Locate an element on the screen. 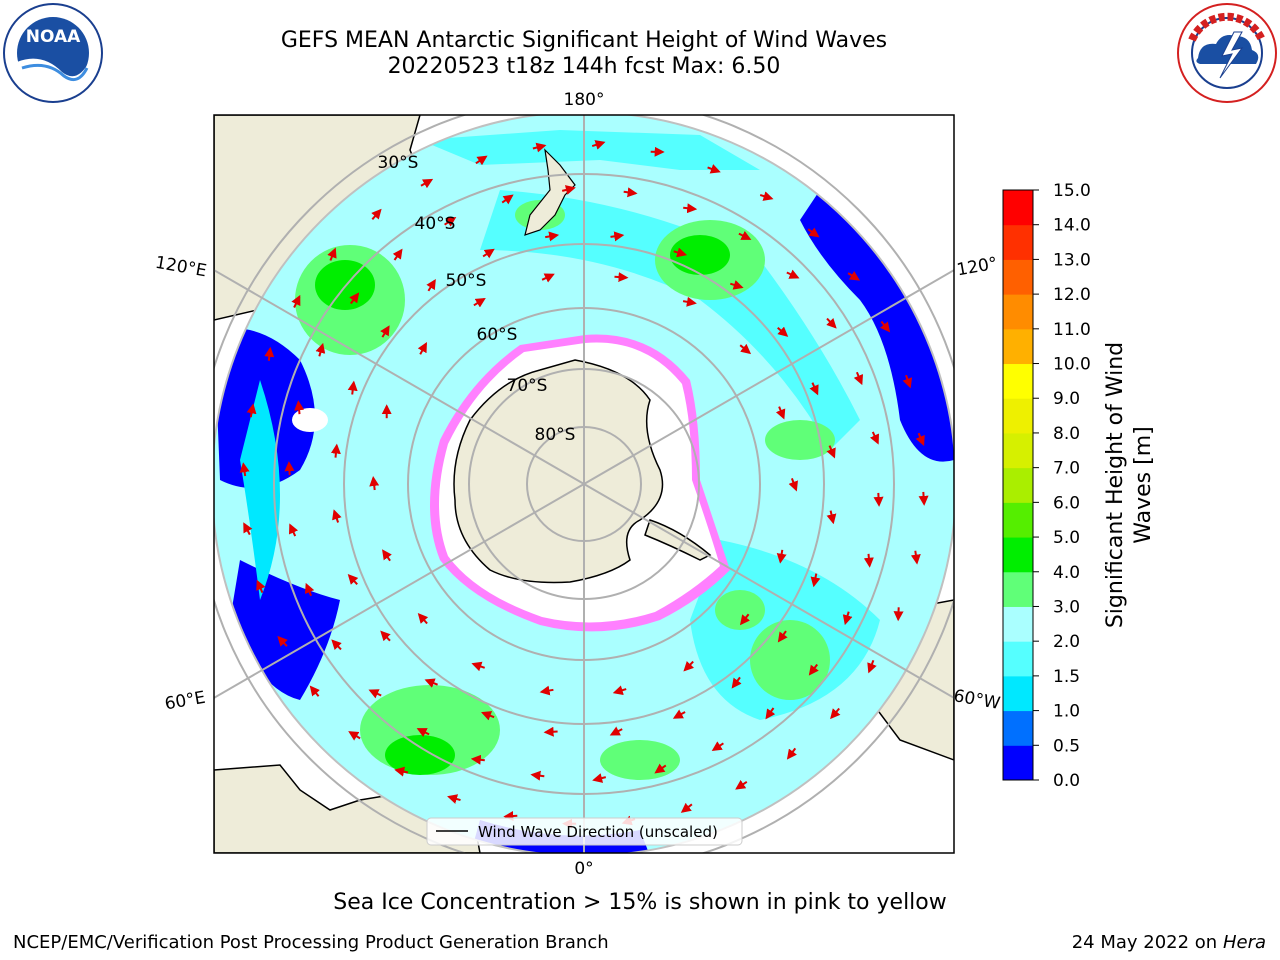  map-legend: Wind Wave Direction (unscaled) is located at coordinates (584, 831).